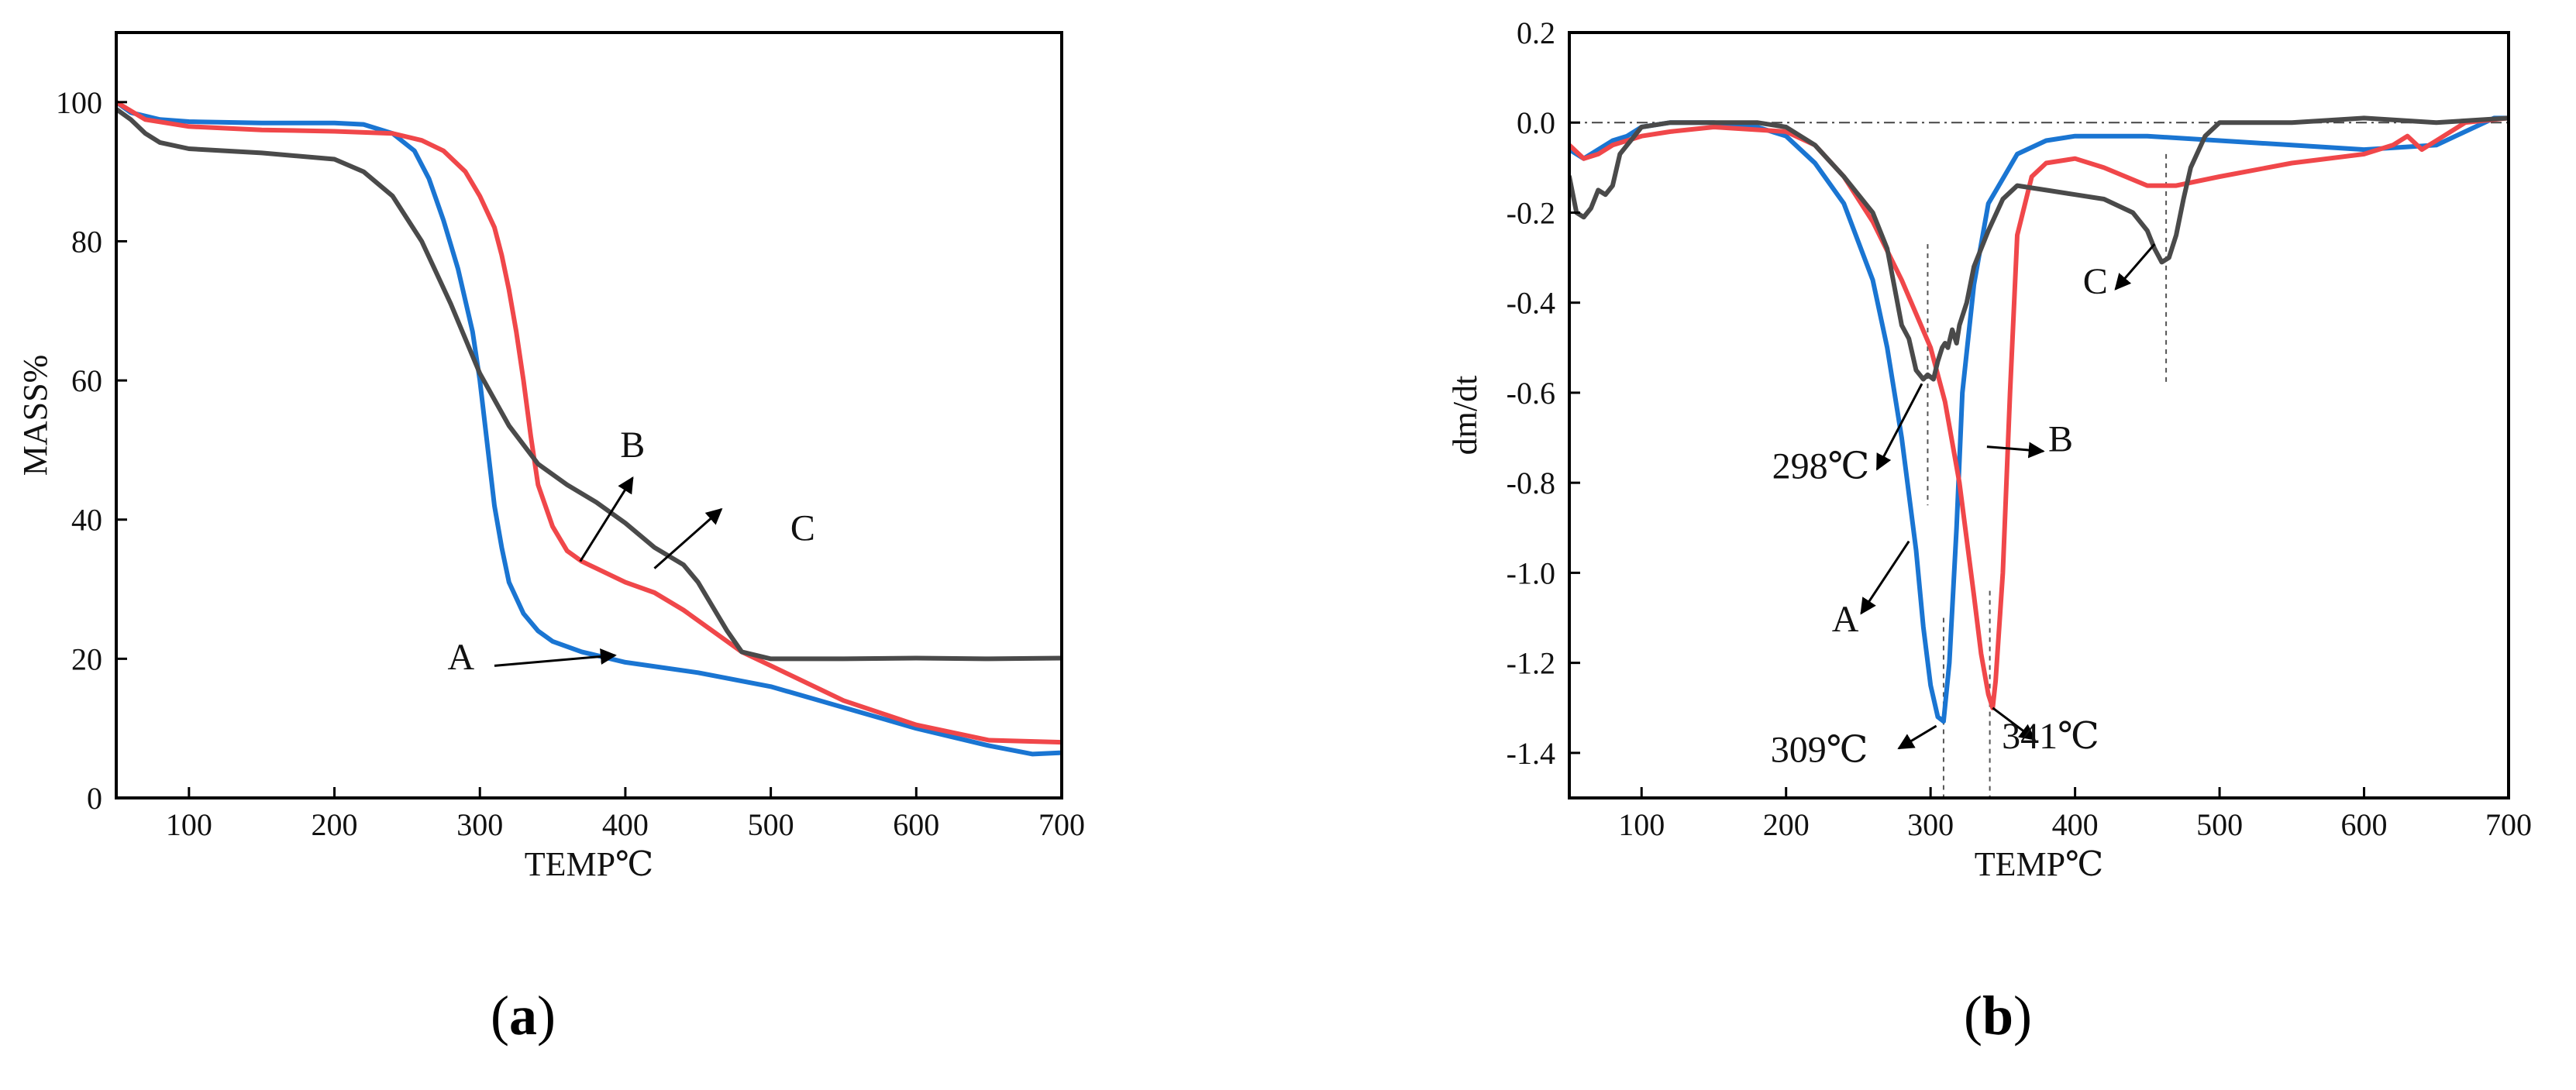 Image resolution: width=2576 pixels, height=1090 pixels. Describe the element at coordinates (2039, 249) in the screenshot. I see `series-line-c` at that location.